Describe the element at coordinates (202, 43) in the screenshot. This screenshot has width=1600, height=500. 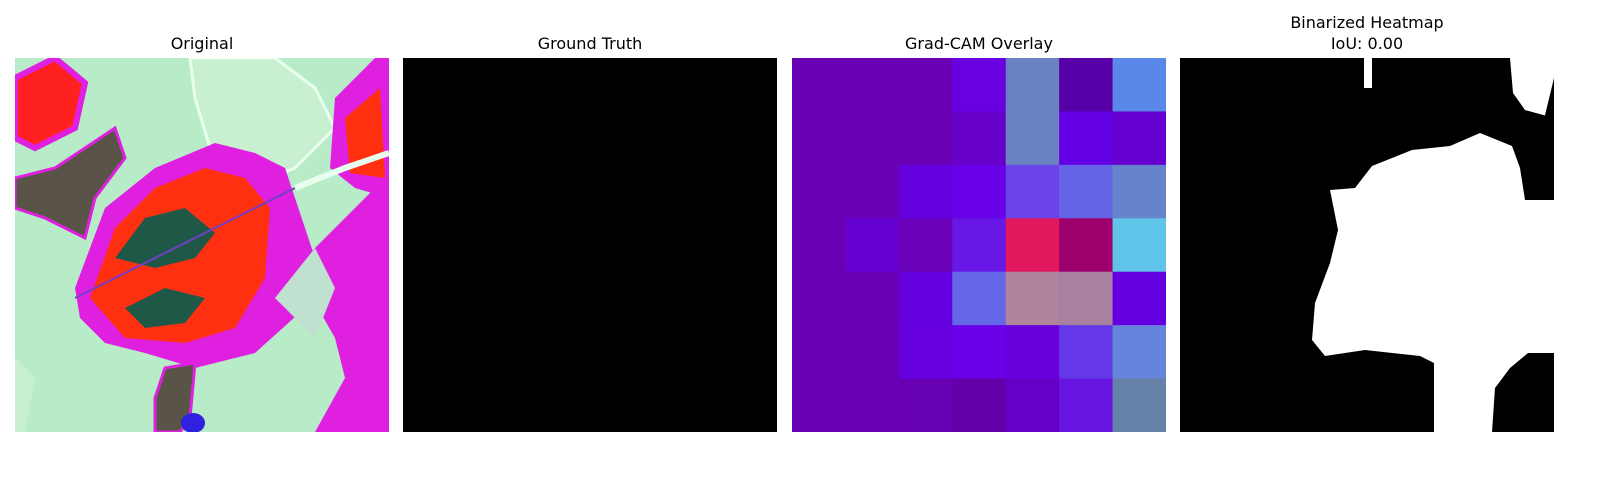
I see `original-title: Original` at that location.